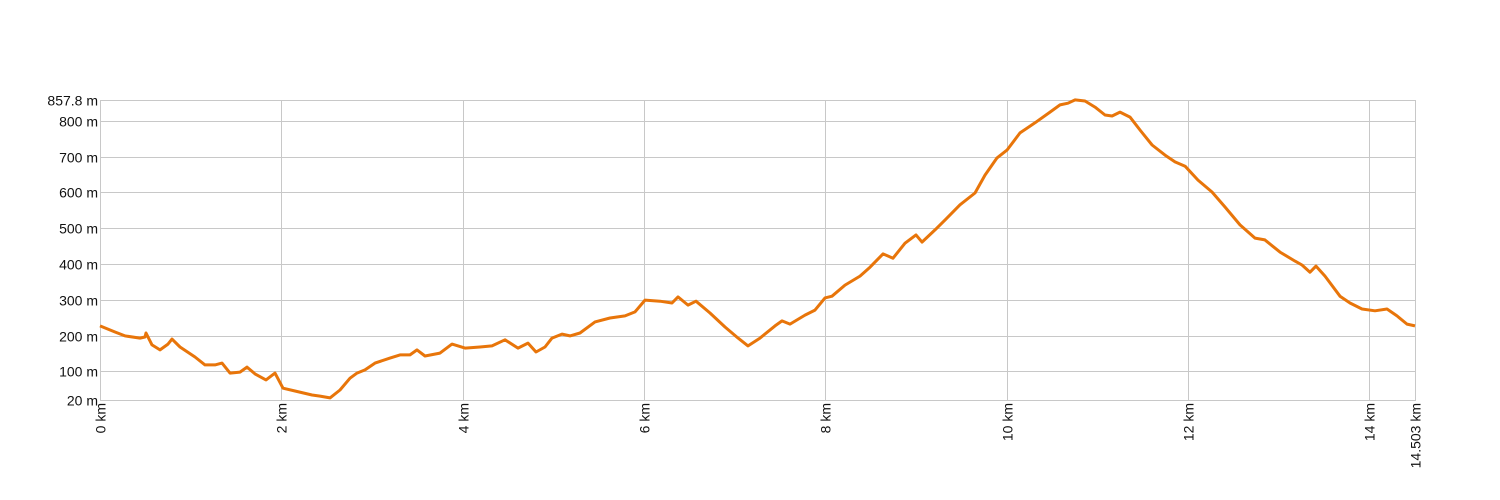 The height and width of the screenshot is (500, 1500). Describe the element at coordinates (72, 101) in the screenshot. I see `y-tick-label: 857.8 m` at that location.